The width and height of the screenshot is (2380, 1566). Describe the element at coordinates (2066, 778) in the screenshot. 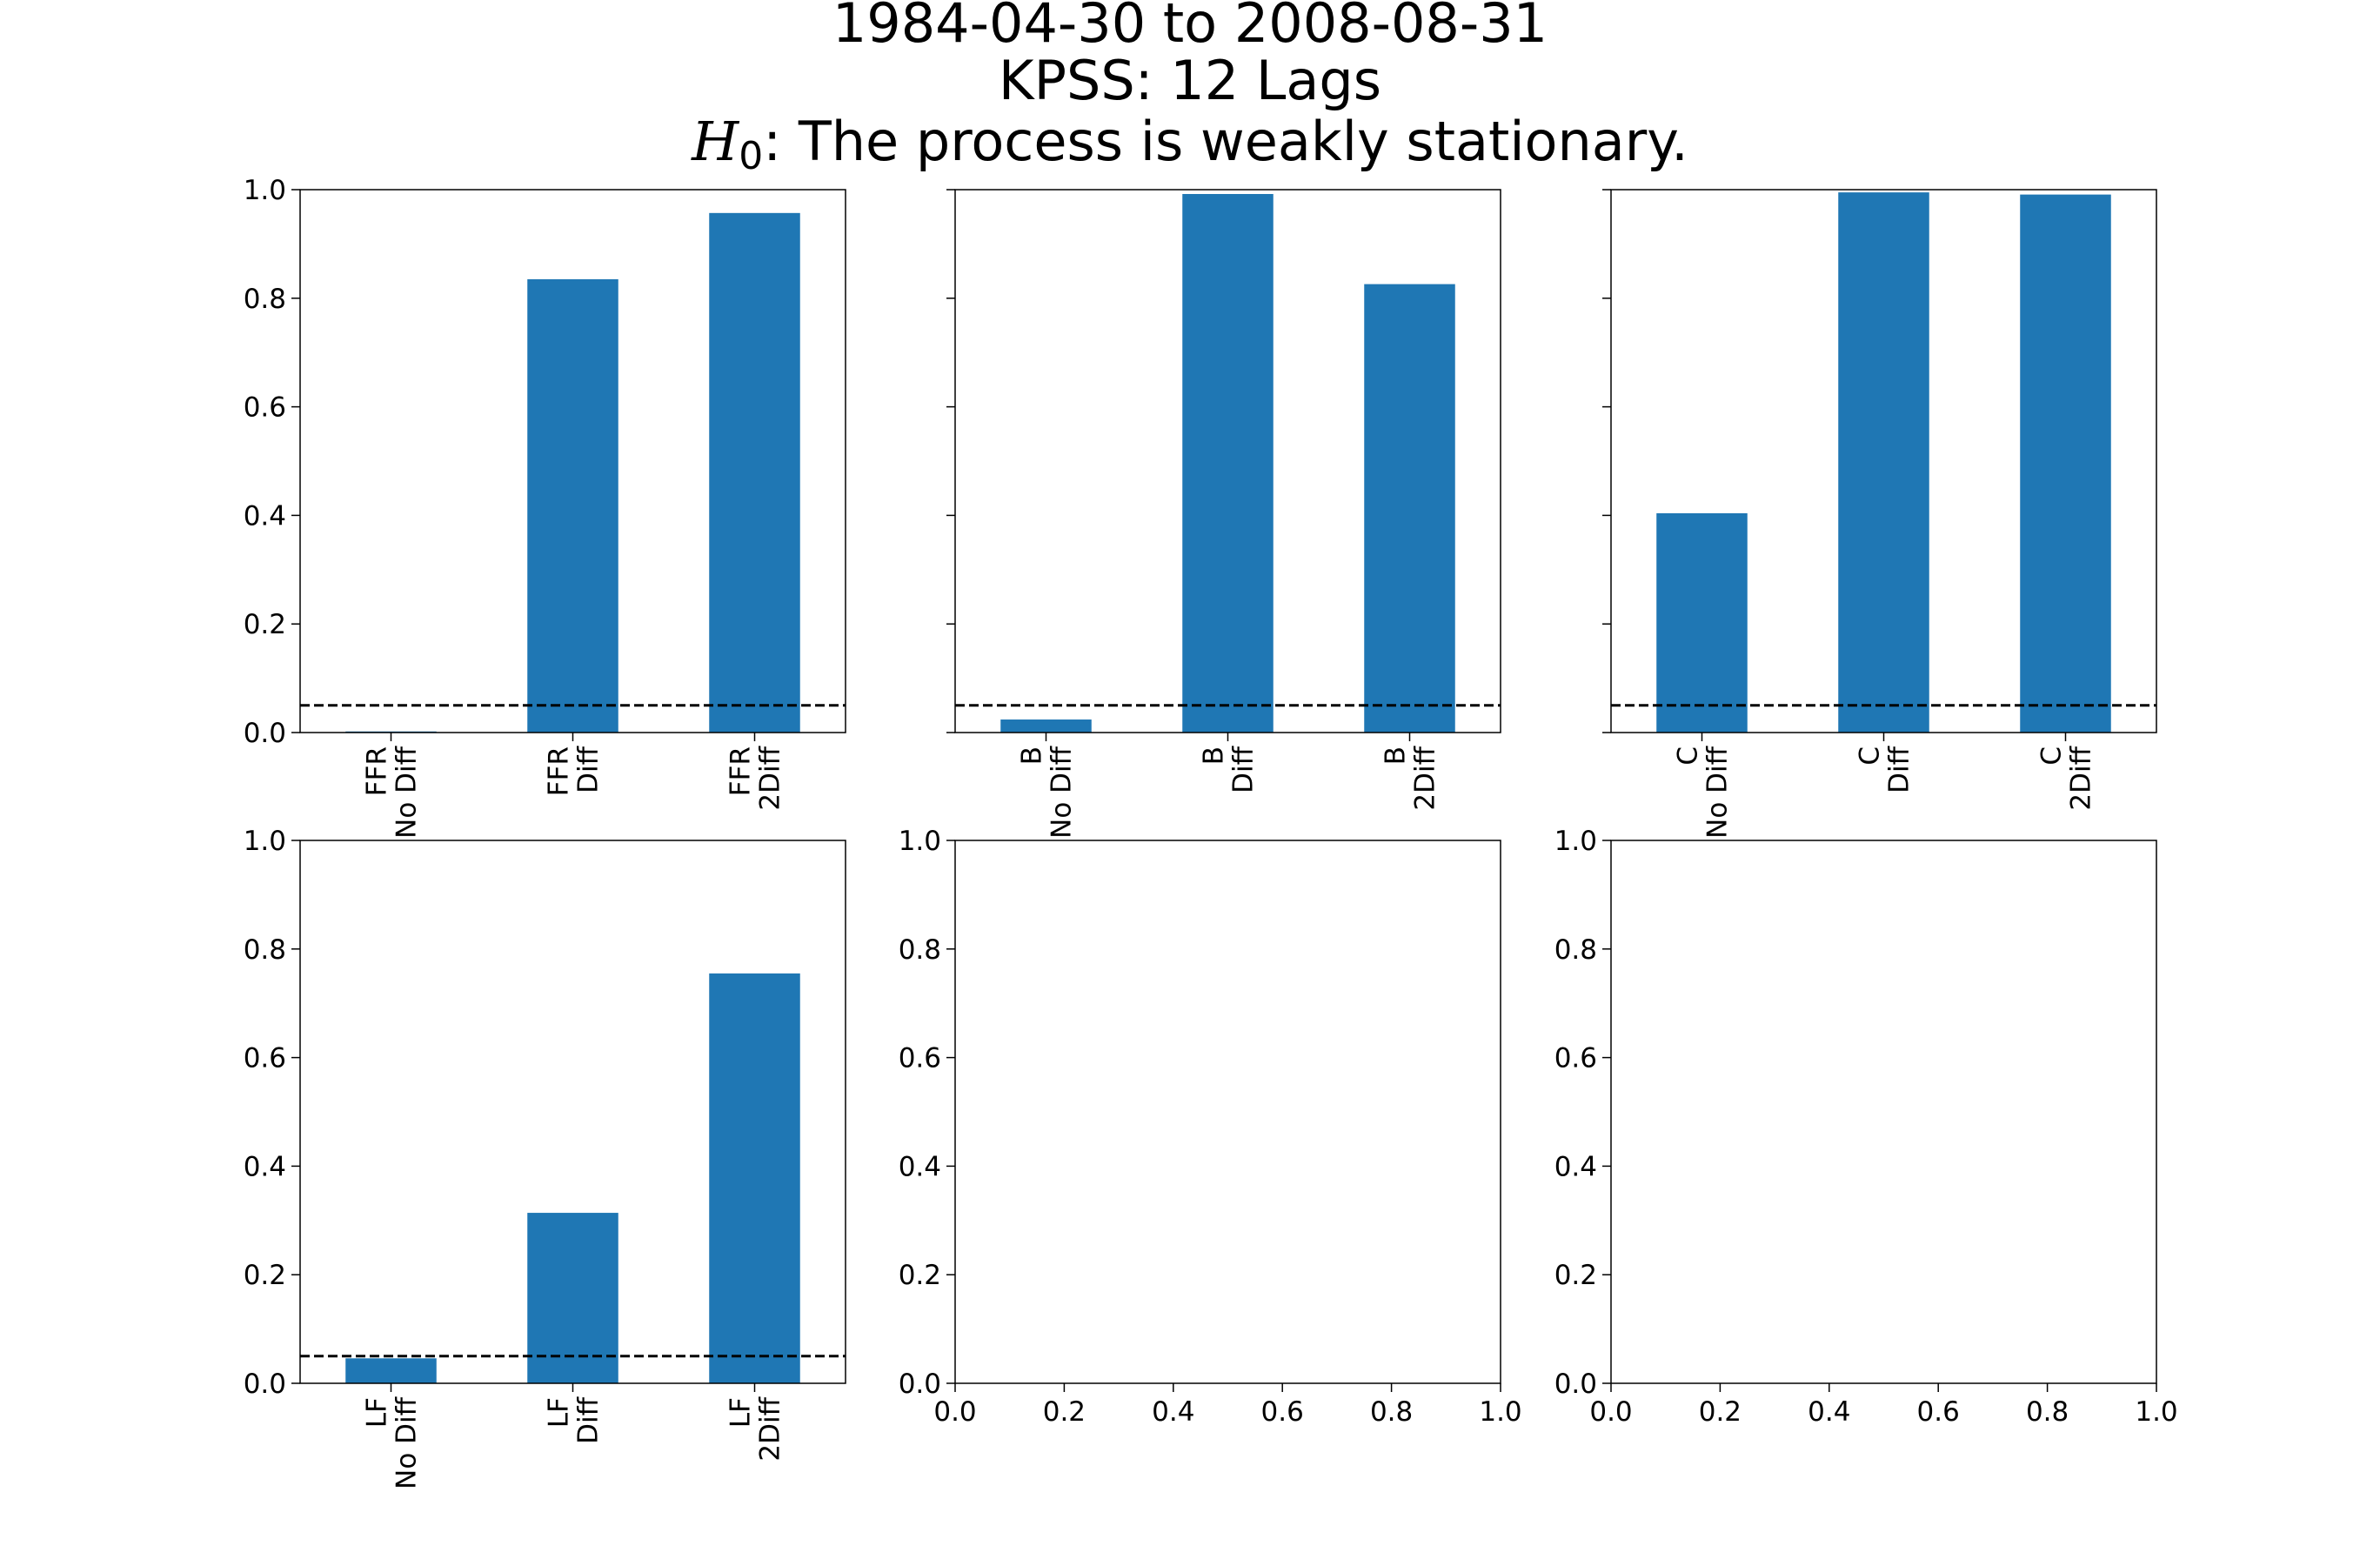

I see `x-tick-label: C2Diff` at that location.